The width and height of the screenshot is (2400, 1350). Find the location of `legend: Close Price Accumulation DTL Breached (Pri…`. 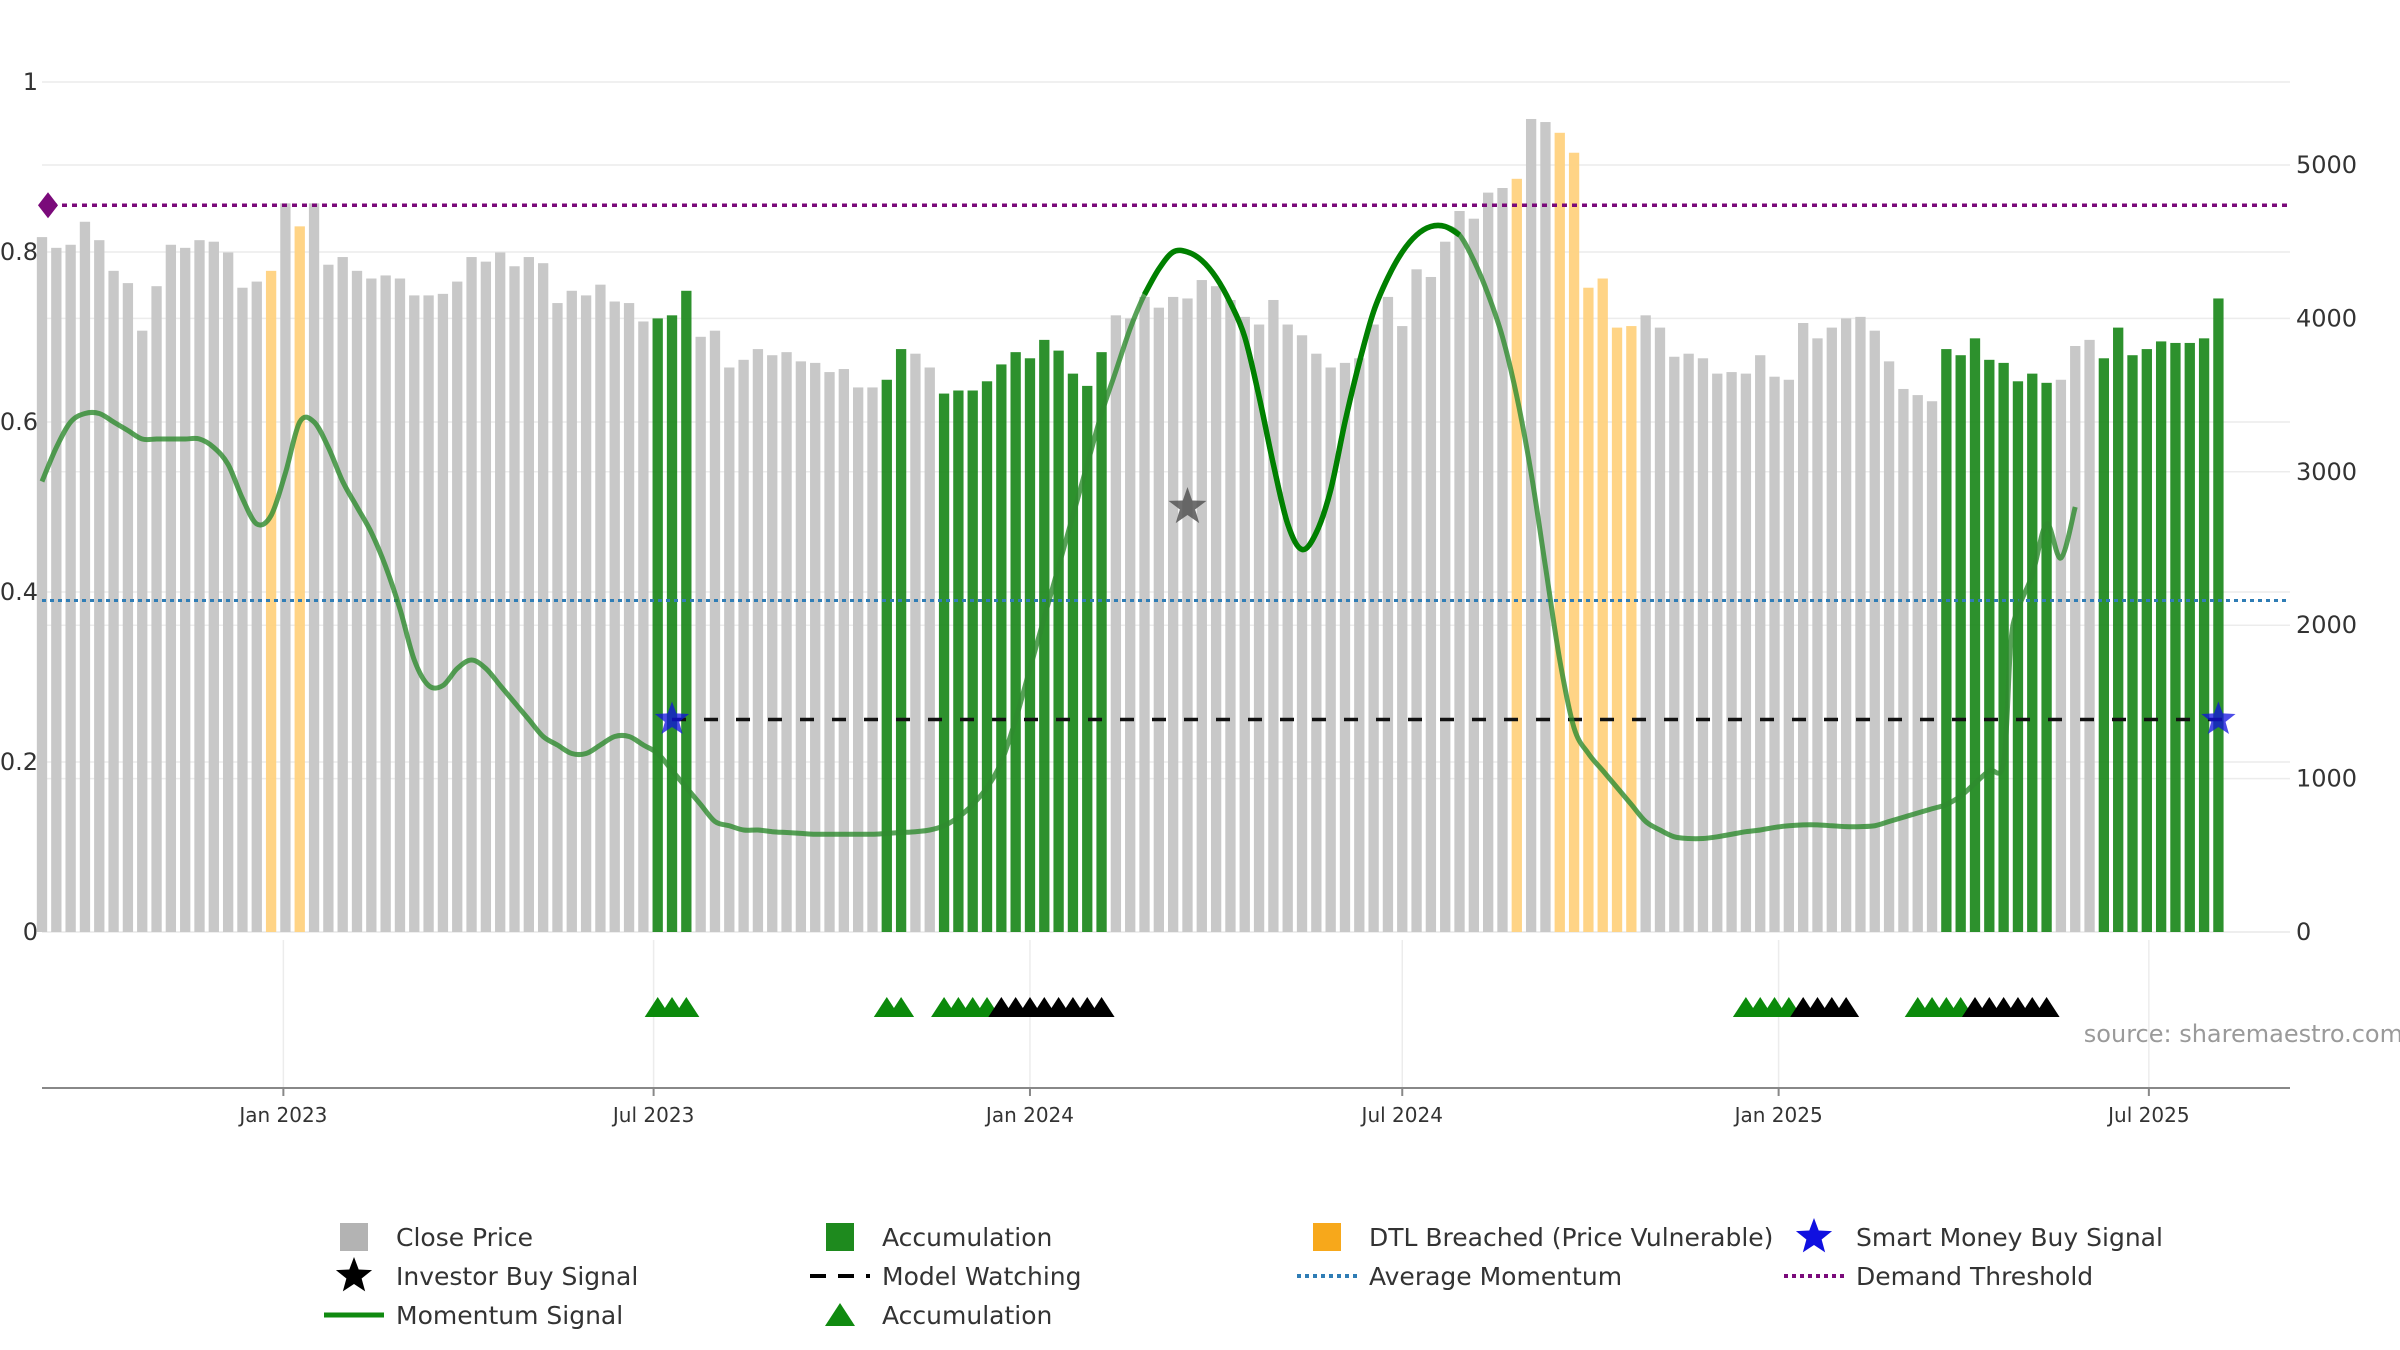

legend: Close Price Accumulation DTL Breached (Pri… is located at coordinates (1243, 1274).